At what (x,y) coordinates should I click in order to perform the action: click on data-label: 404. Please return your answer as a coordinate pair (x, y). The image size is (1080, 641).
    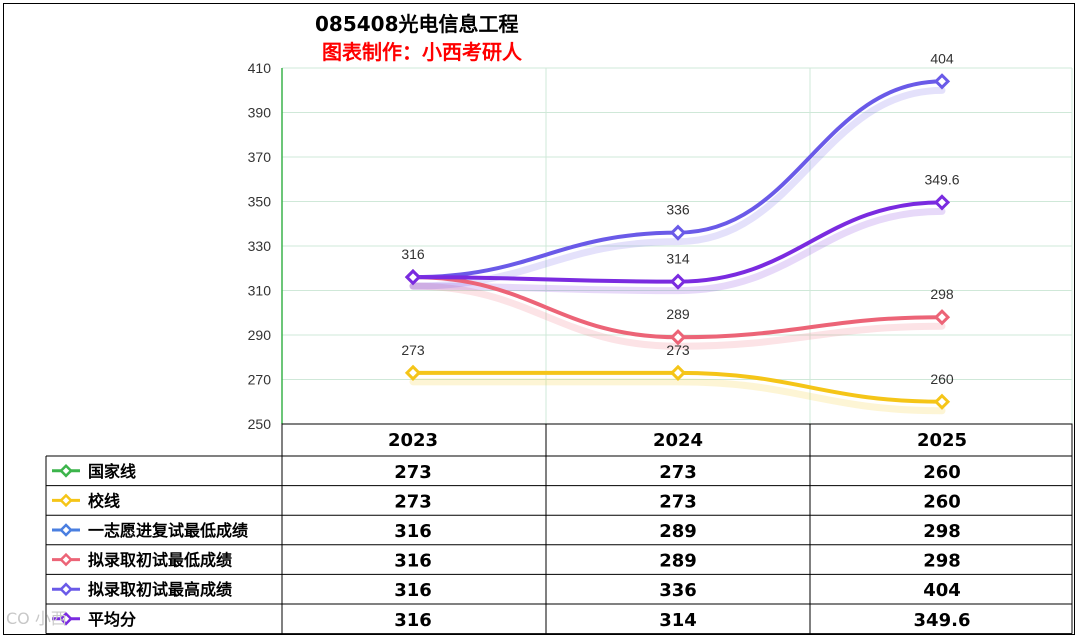
    Looking at the image, I should click on (942, 58).